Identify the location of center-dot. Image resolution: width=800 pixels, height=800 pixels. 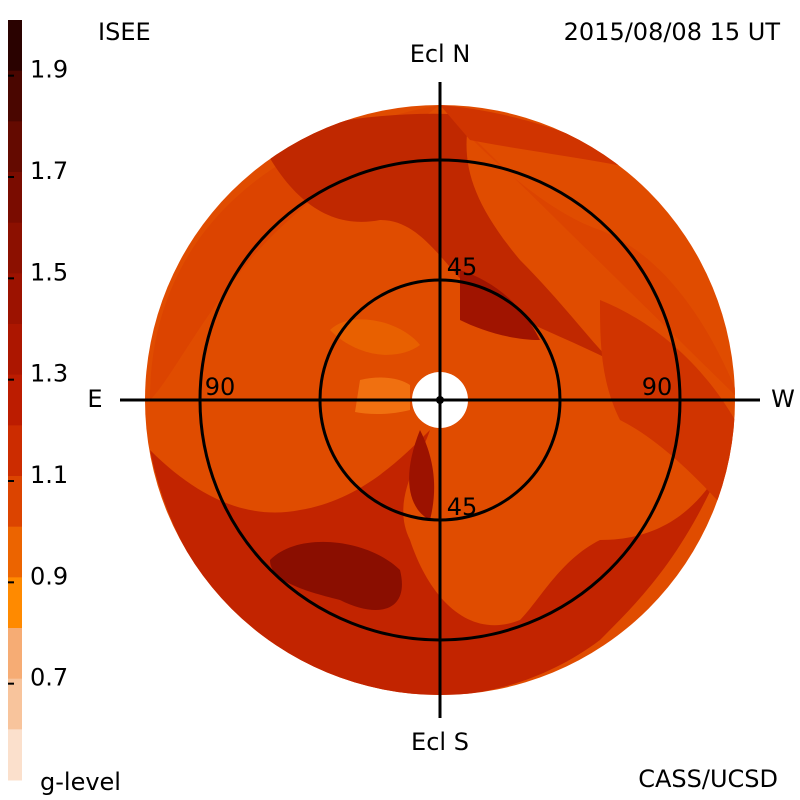
(440, 400).